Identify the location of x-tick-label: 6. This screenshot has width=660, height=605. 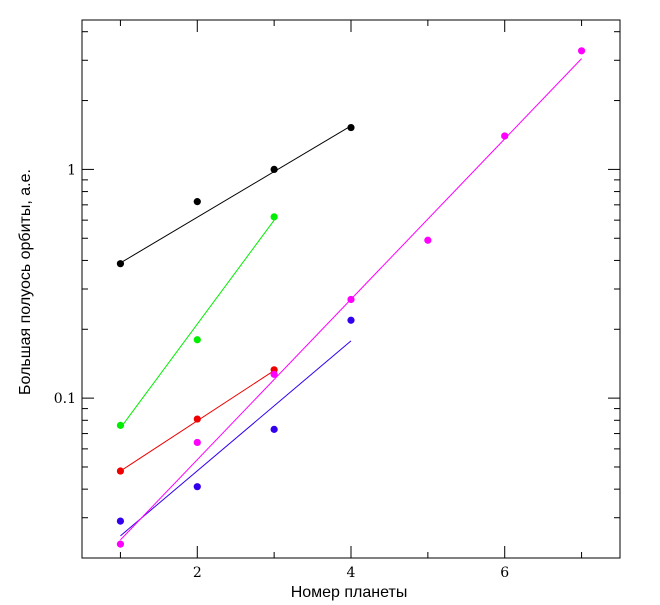
(504, 573).